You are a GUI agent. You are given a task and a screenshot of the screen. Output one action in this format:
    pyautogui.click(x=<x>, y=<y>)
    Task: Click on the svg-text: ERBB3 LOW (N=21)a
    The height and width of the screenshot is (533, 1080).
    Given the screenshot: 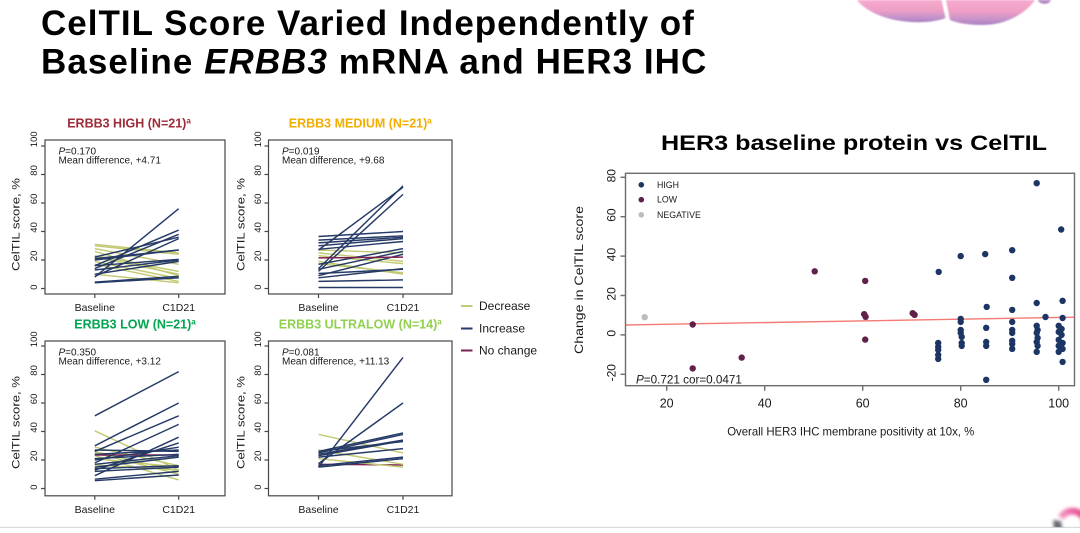 What is the action you would take?
    pyautogui.click(x=135, y=325)
    